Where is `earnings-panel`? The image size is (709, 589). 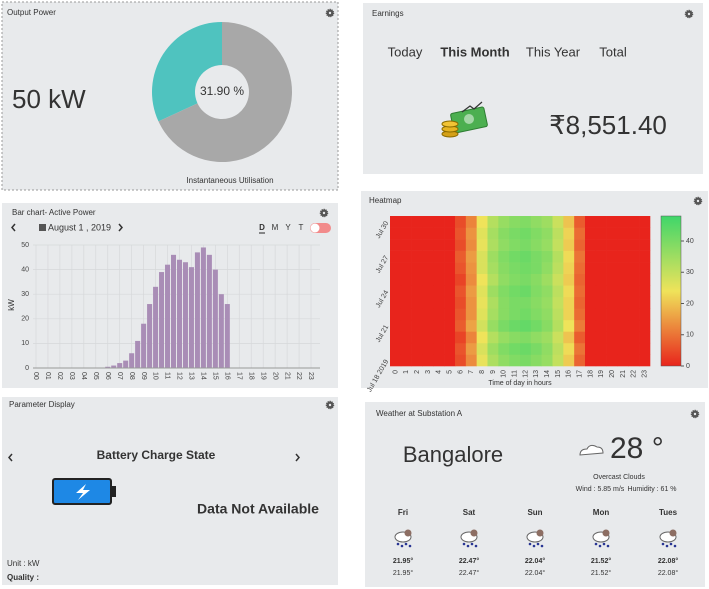 earnings-panel is located at coordinates (533, 88).